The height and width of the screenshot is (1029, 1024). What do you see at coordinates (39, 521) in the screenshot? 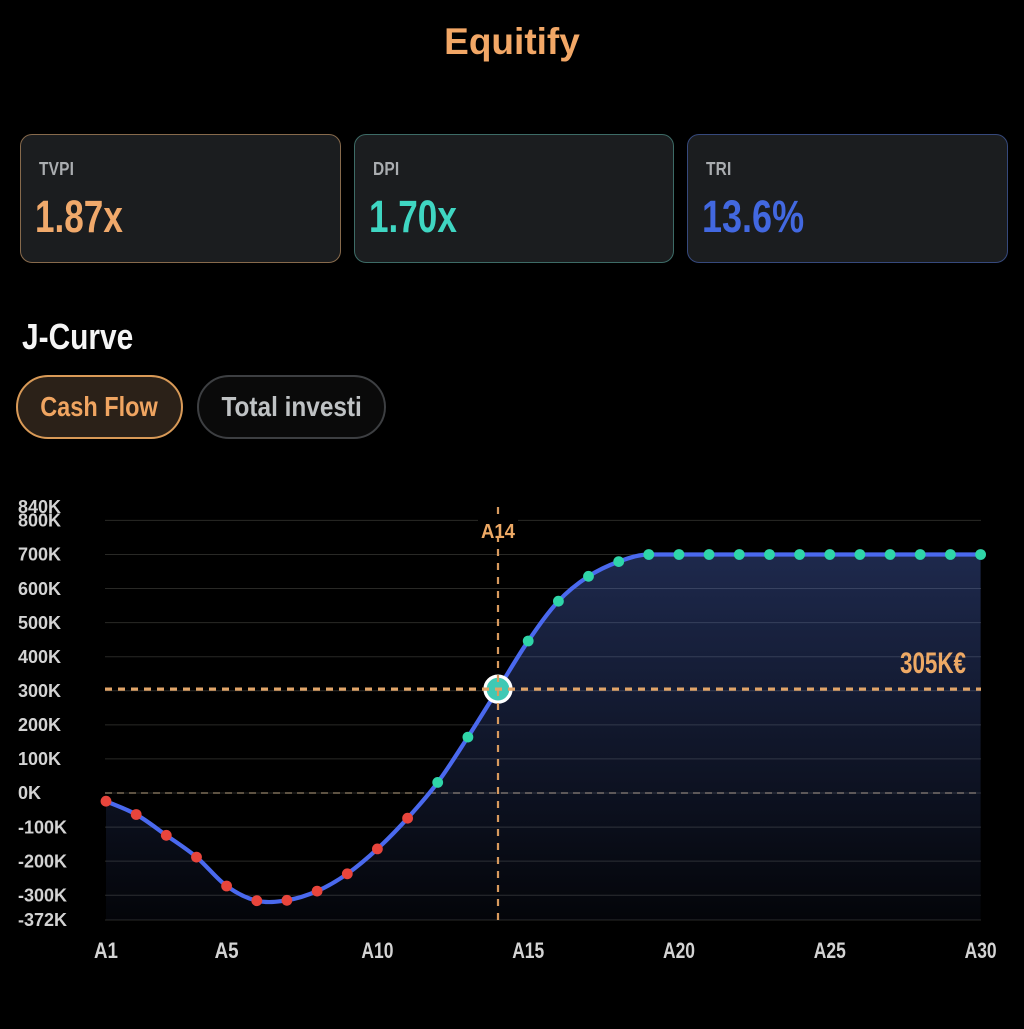
I see `svg-text: 800K` at bounding box center [39, 521].